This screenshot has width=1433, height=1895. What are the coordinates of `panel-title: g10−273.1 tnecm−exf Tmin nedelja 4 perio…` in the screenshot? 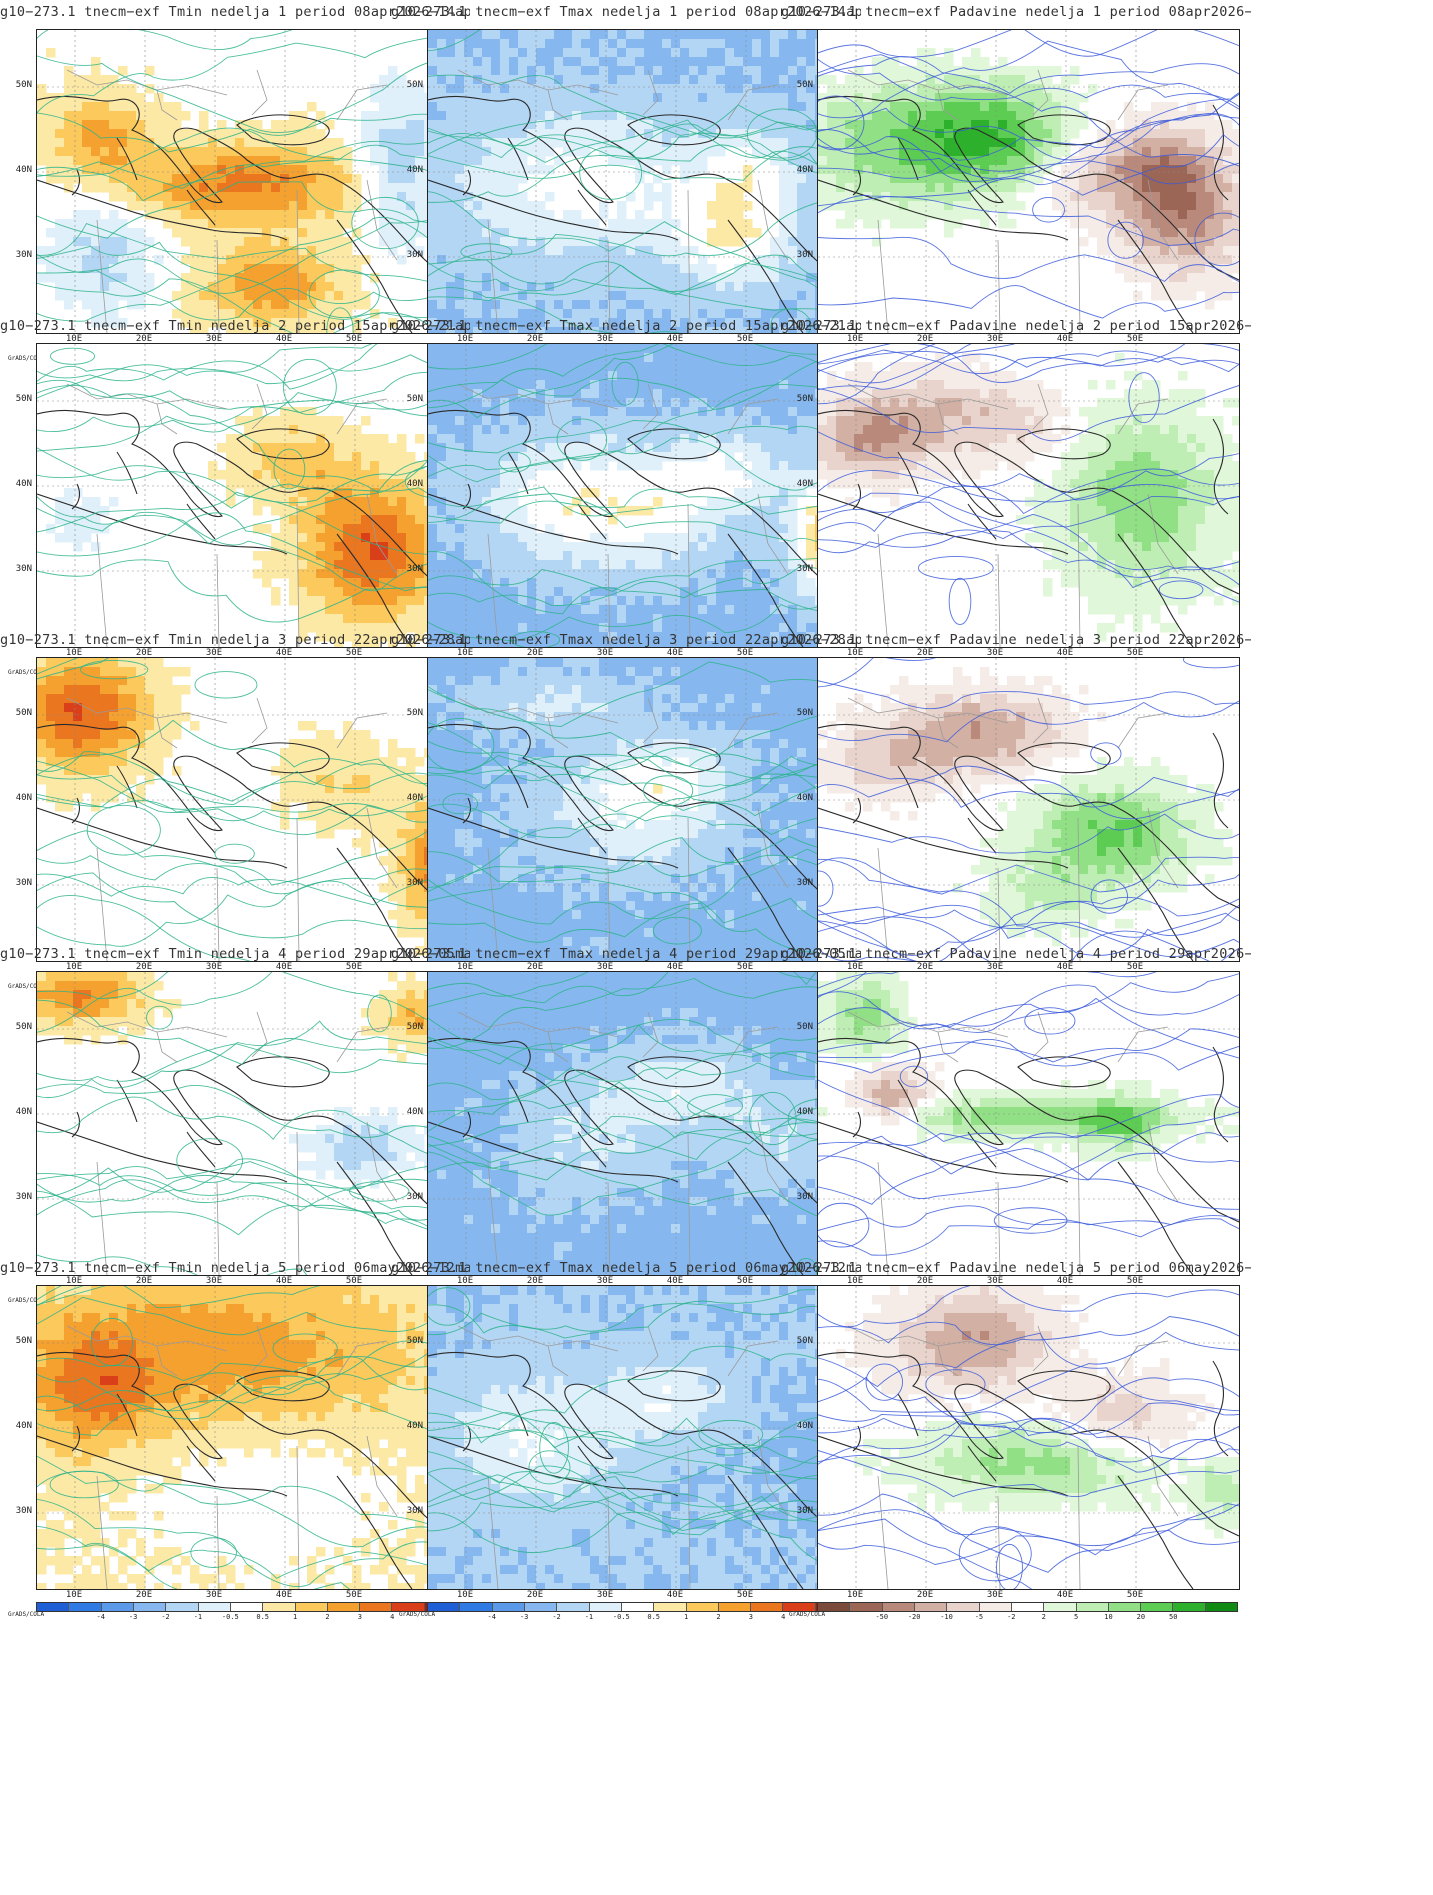 It's located at (235, 954).